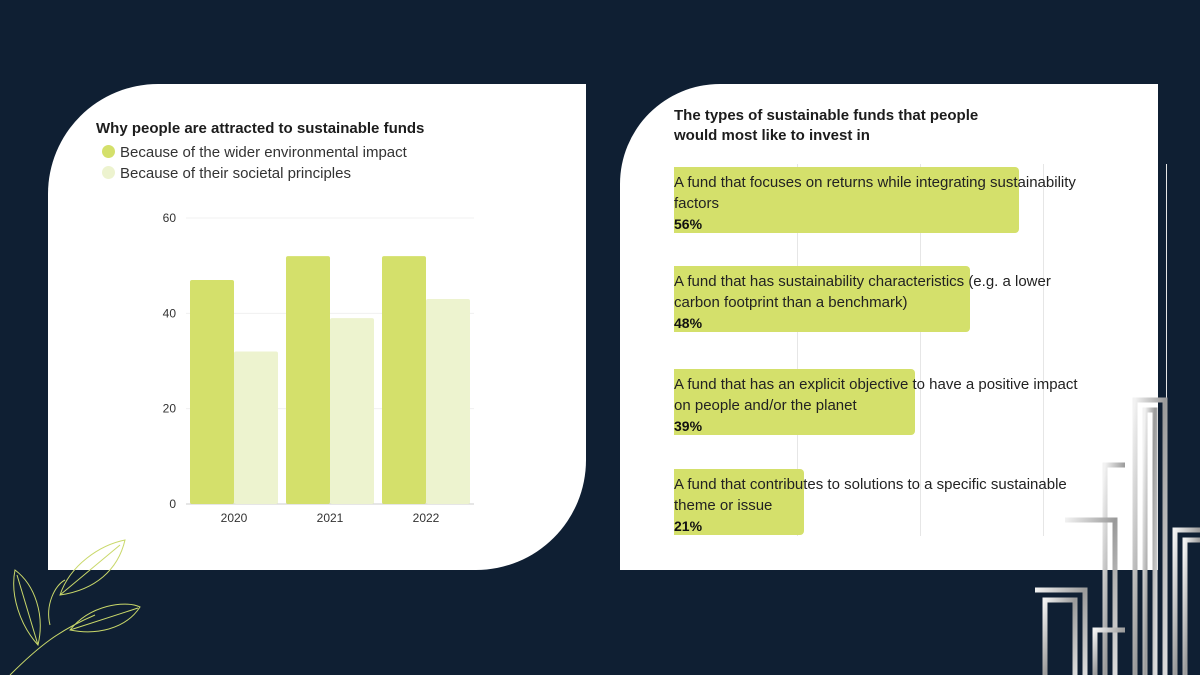 Image resolution: width=1200 pixels, height=675 pixels. Describe the element at coordinates (330, 518) in the screenshot. I see `x-tick-label: 2021` at that location.